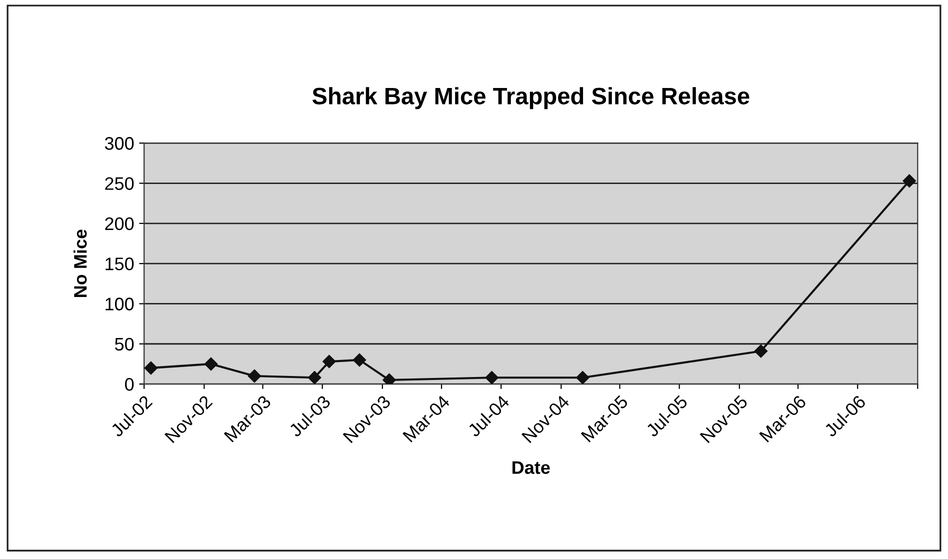  Describe the element at coordinates (120, 264) in the screenshot. I see `y-tick-label: 150` at that location.